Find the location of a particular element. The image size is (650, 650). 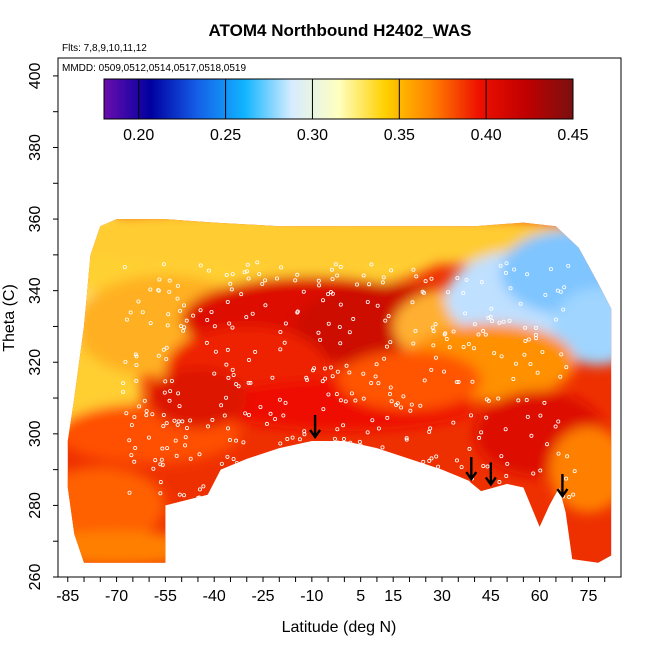

colorbar-tick-label: 0.40 is located at coordinates (486, 135).